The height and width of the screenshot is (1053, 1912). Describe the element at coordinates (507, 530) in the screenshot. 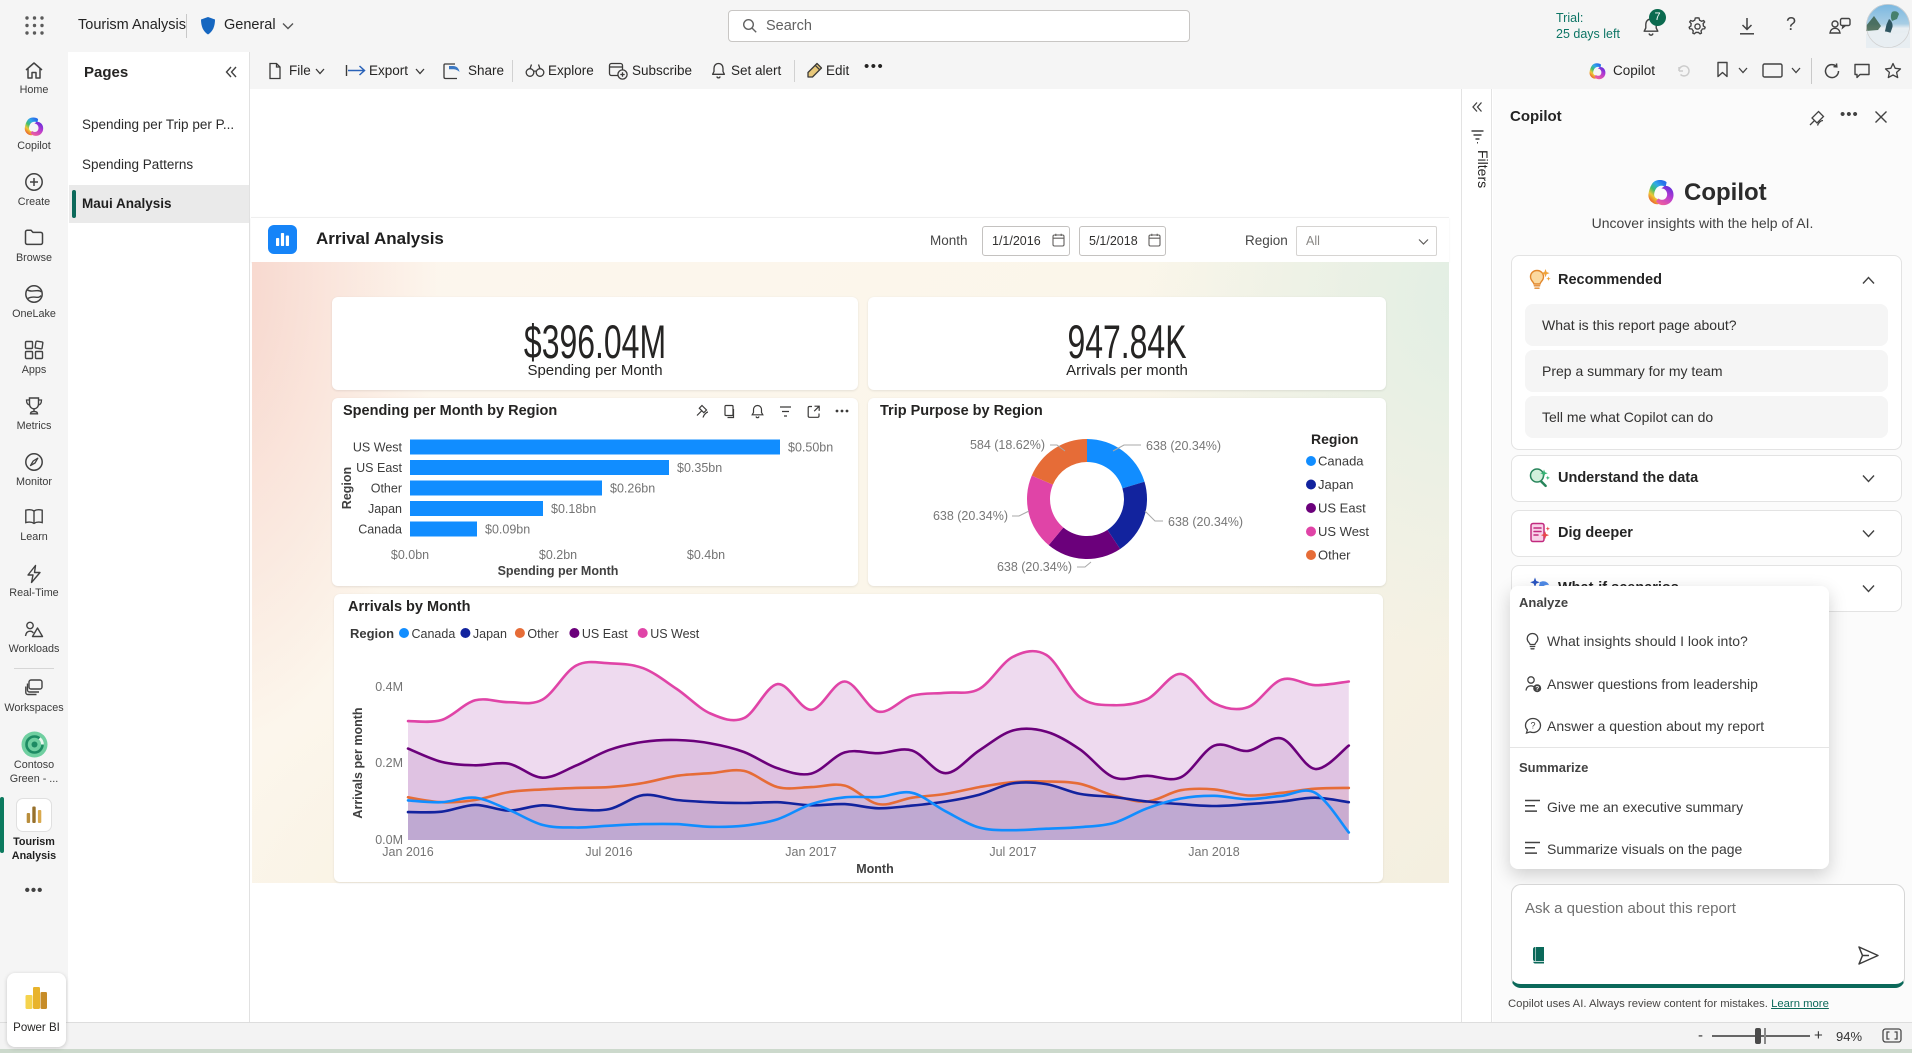

I see `svg-text: $0.09bn` at that location.